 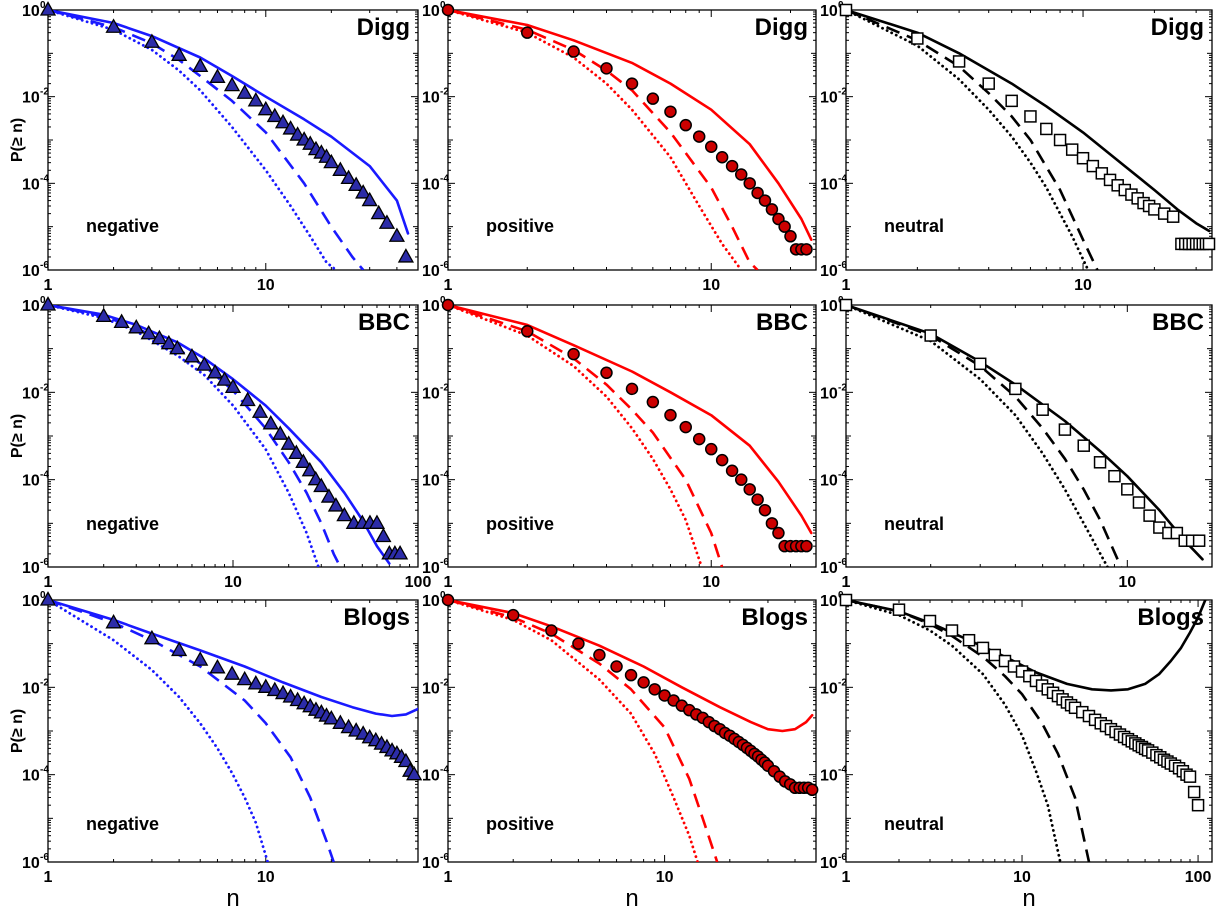 I want to click on panel-title: Digg, so click(x=383, y=27).